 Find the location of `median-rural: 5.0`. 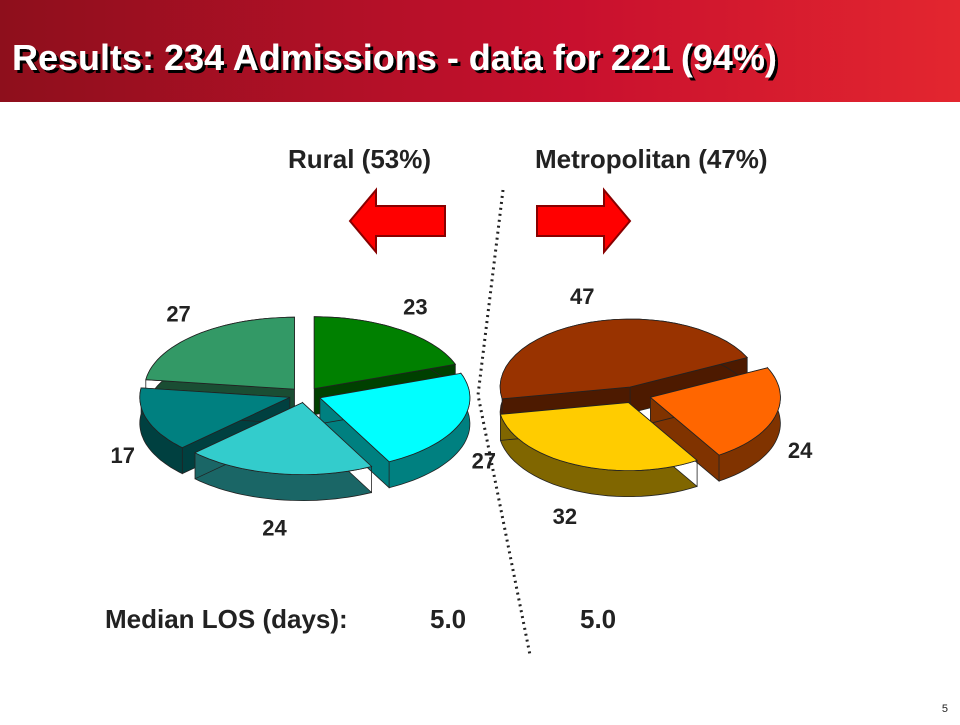

median-rural: 5.0 is located at coordinates (448, 619).